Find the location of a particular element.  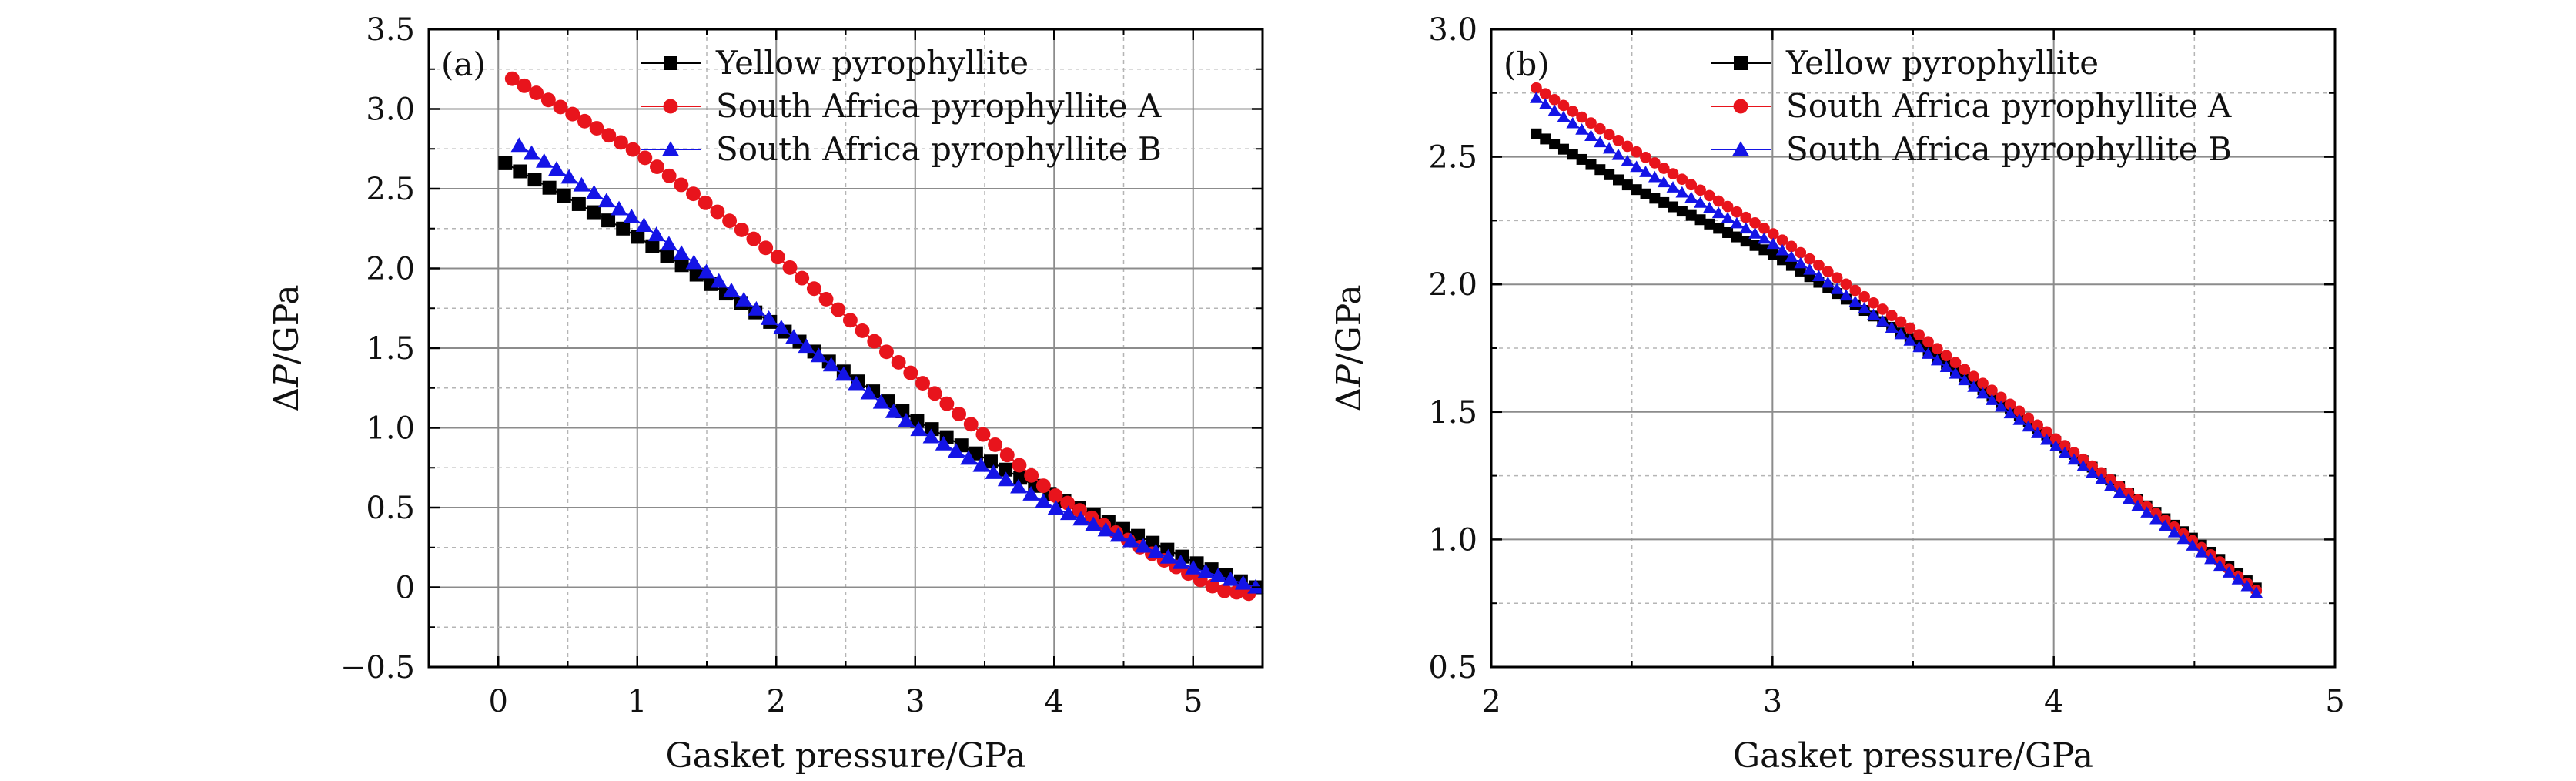

y-tick-label: 1.5 is located at coordinates (1452, 413).